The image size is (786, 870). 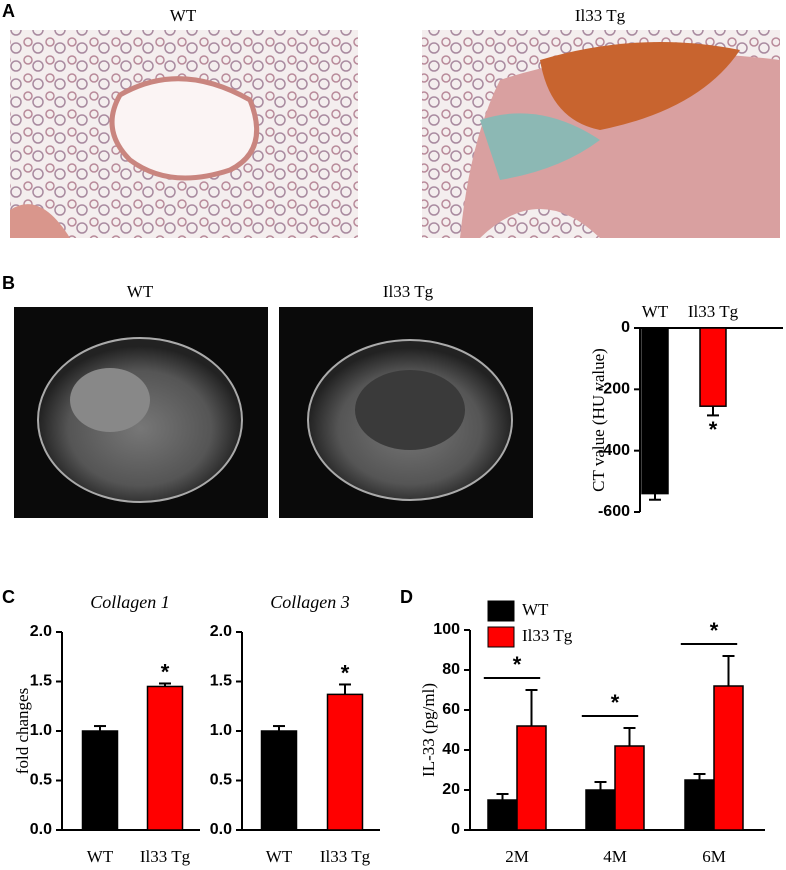 I want to click on chart-title: Collagen 1, so click(x=130, y=602).